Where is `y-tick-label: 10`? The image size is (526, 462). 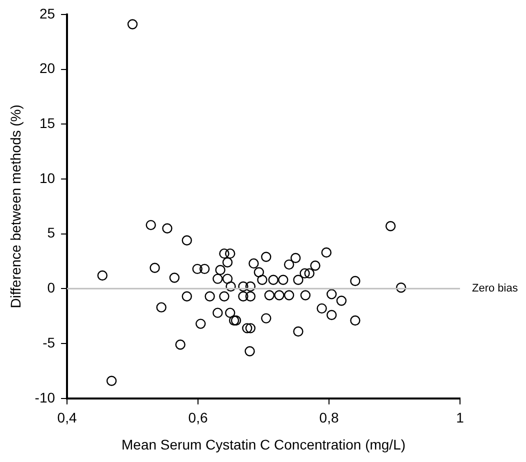
y-tick-label: 10 is located at coordinates (47, 178).